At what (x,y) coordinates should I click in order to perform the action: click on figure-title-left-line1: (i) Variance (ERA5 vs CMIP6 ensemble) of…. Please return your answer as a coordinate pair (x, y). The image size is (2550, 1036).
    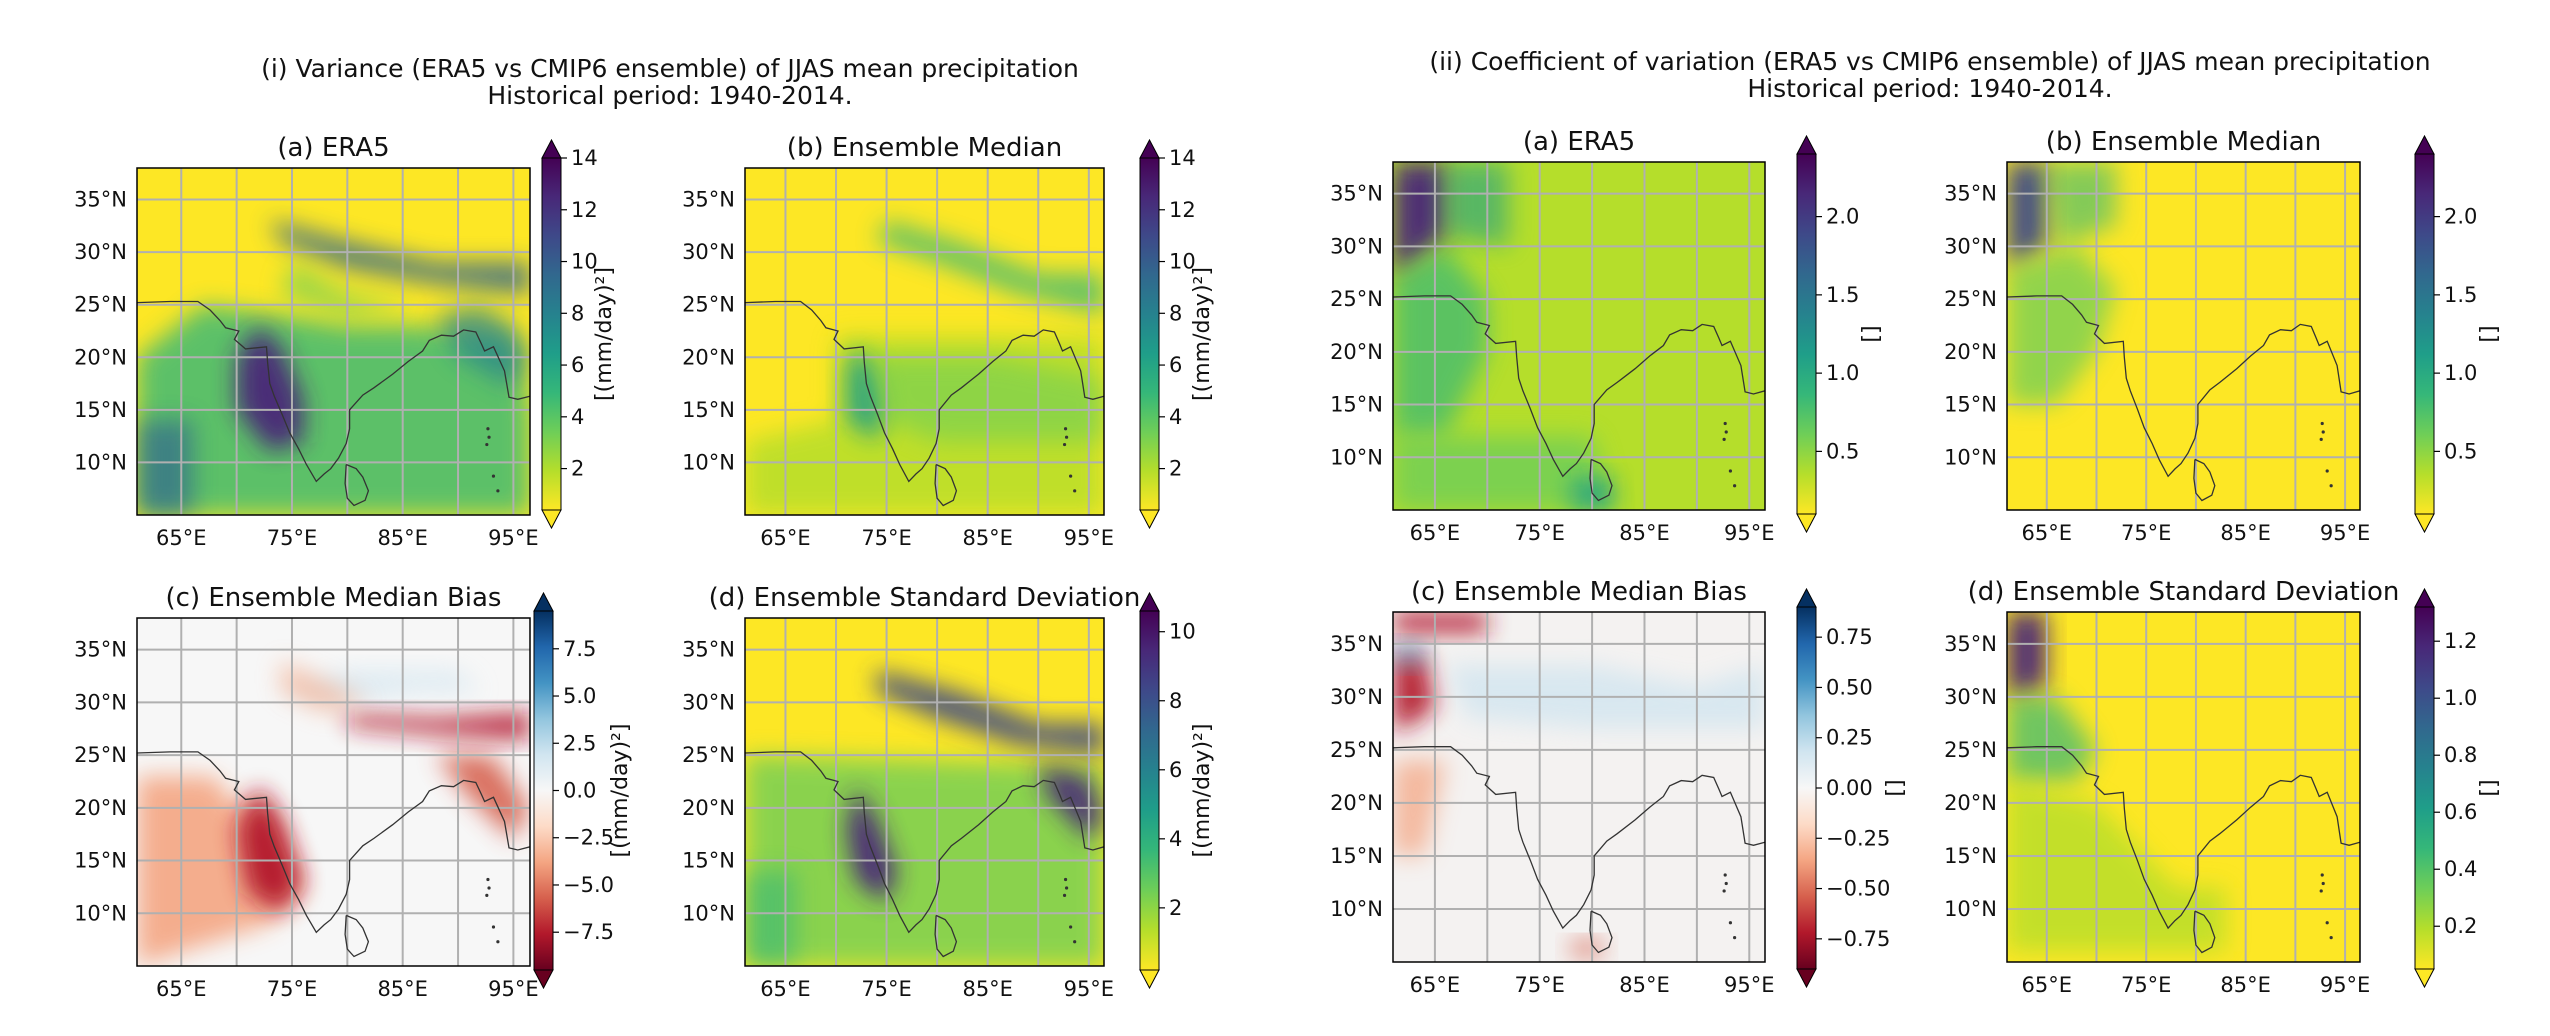
    Looking at the image, I should click on (670, 68).